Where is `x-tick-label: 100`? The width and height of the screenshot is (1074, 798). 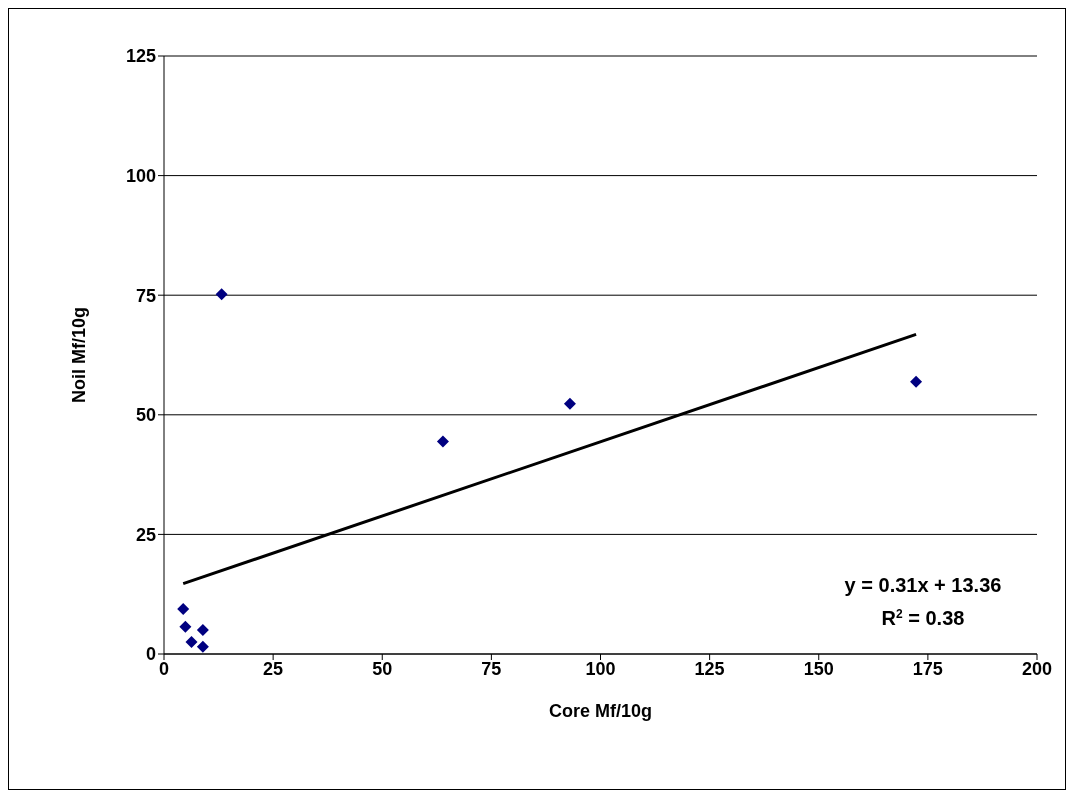 x-tick-label: 100 is located at coordinates (600, 668).